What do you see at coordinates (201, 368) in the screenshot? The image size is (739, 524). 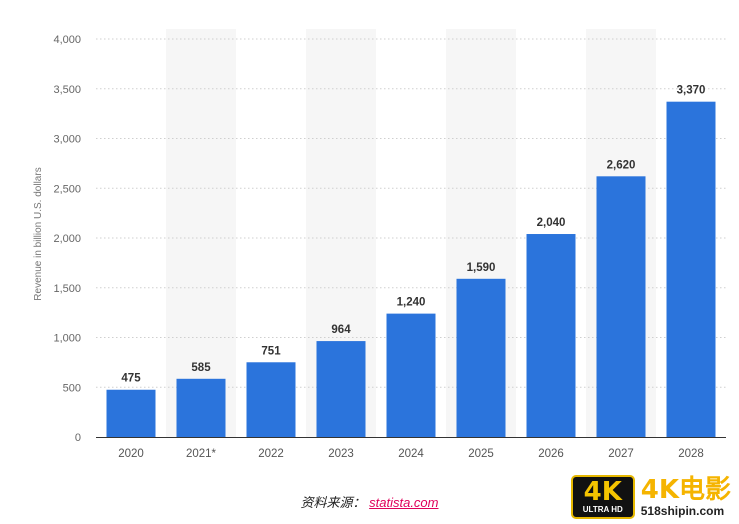 I see `data-label: 585` at bounding box center [201, 368].